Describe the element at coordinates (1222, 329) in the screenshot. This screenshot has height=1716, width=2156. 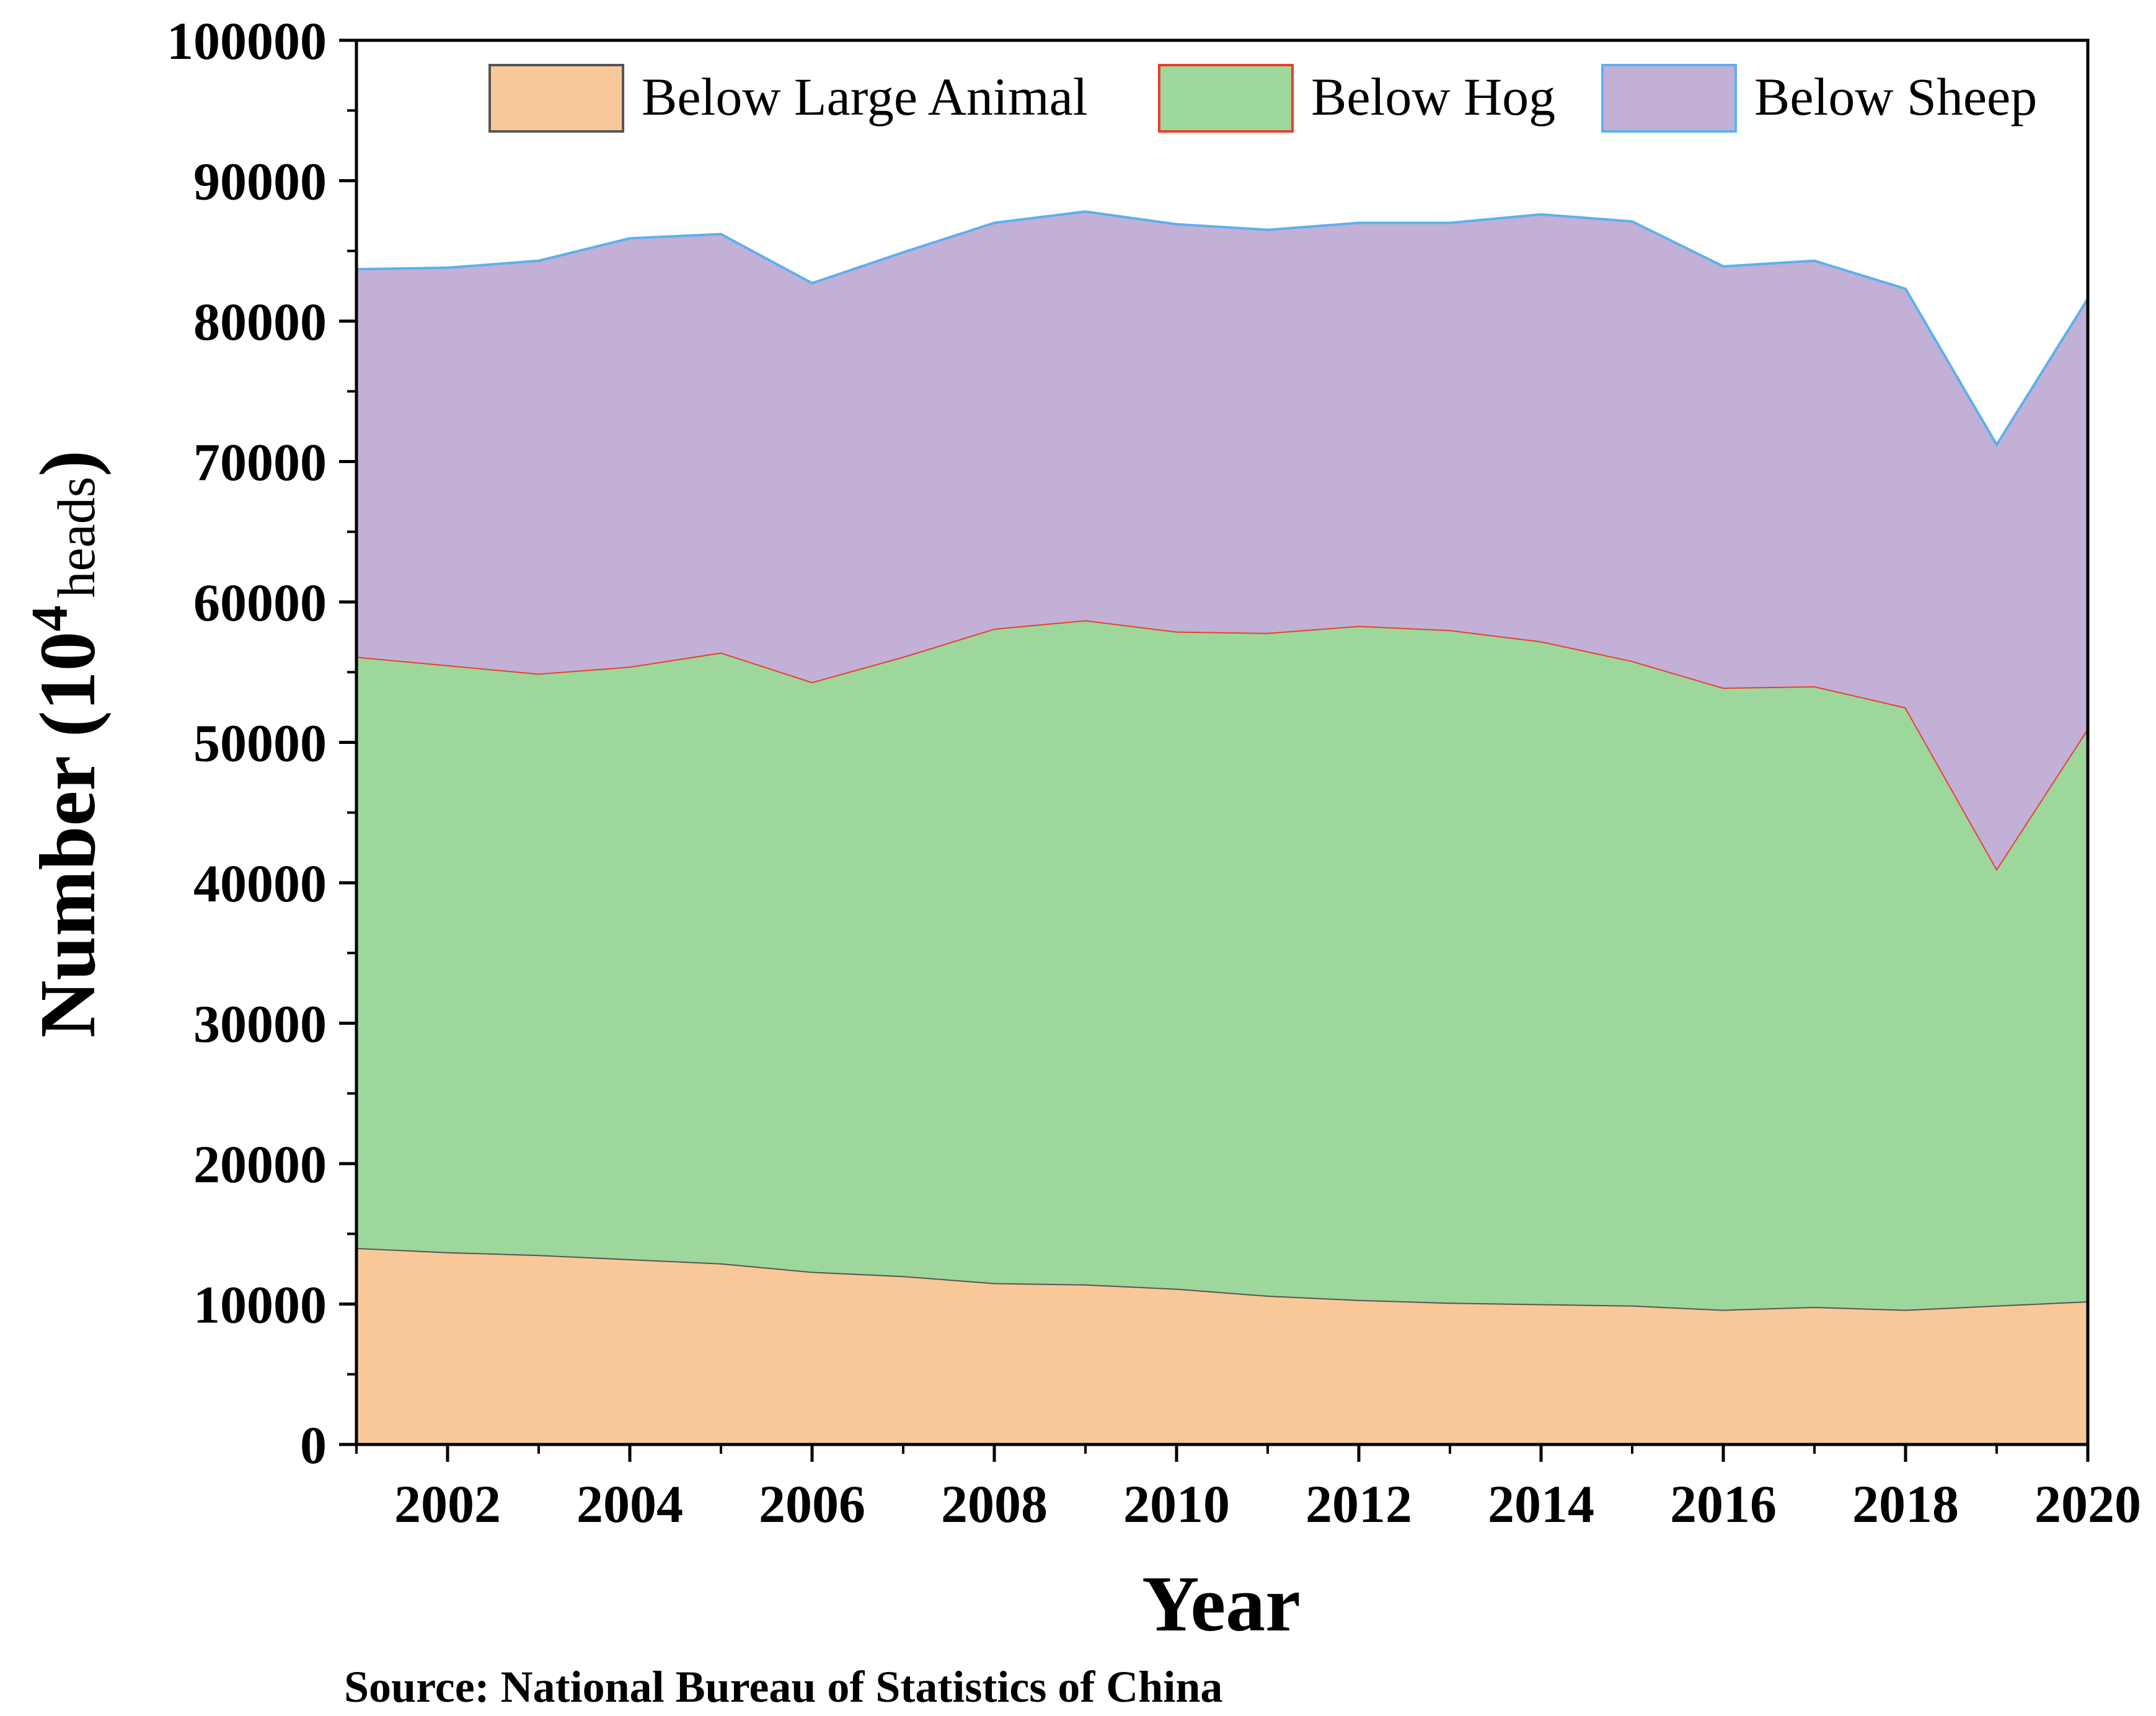
I see `area-edge-below-sheep` at that location.